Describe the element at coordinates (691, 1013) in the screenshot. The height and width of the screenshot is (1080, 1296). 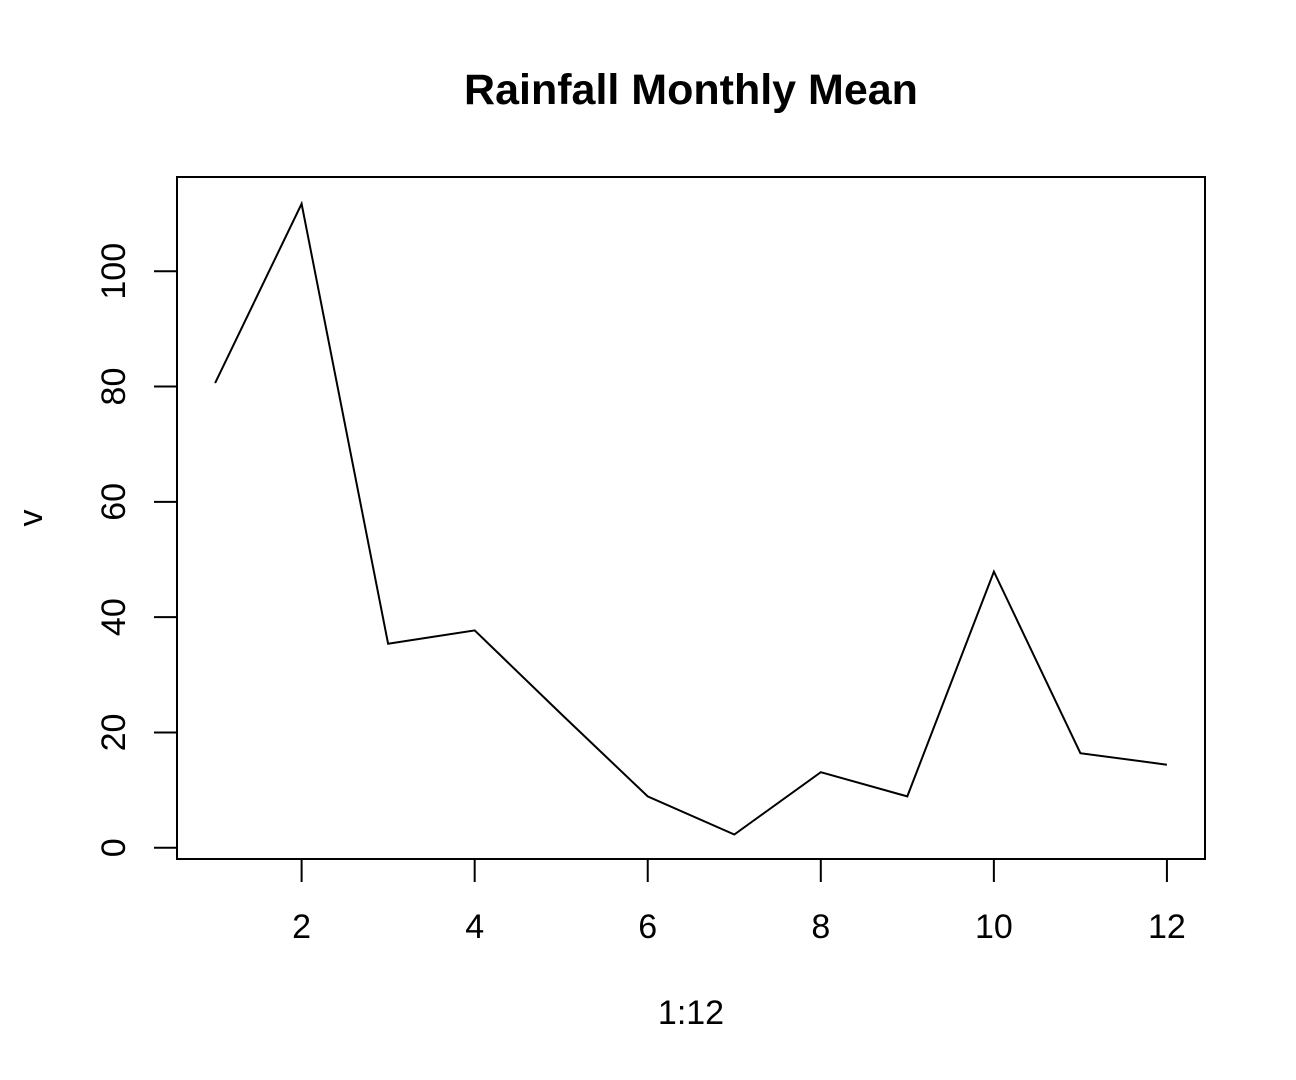
I see `x-axis-label: 1:12` at that location.